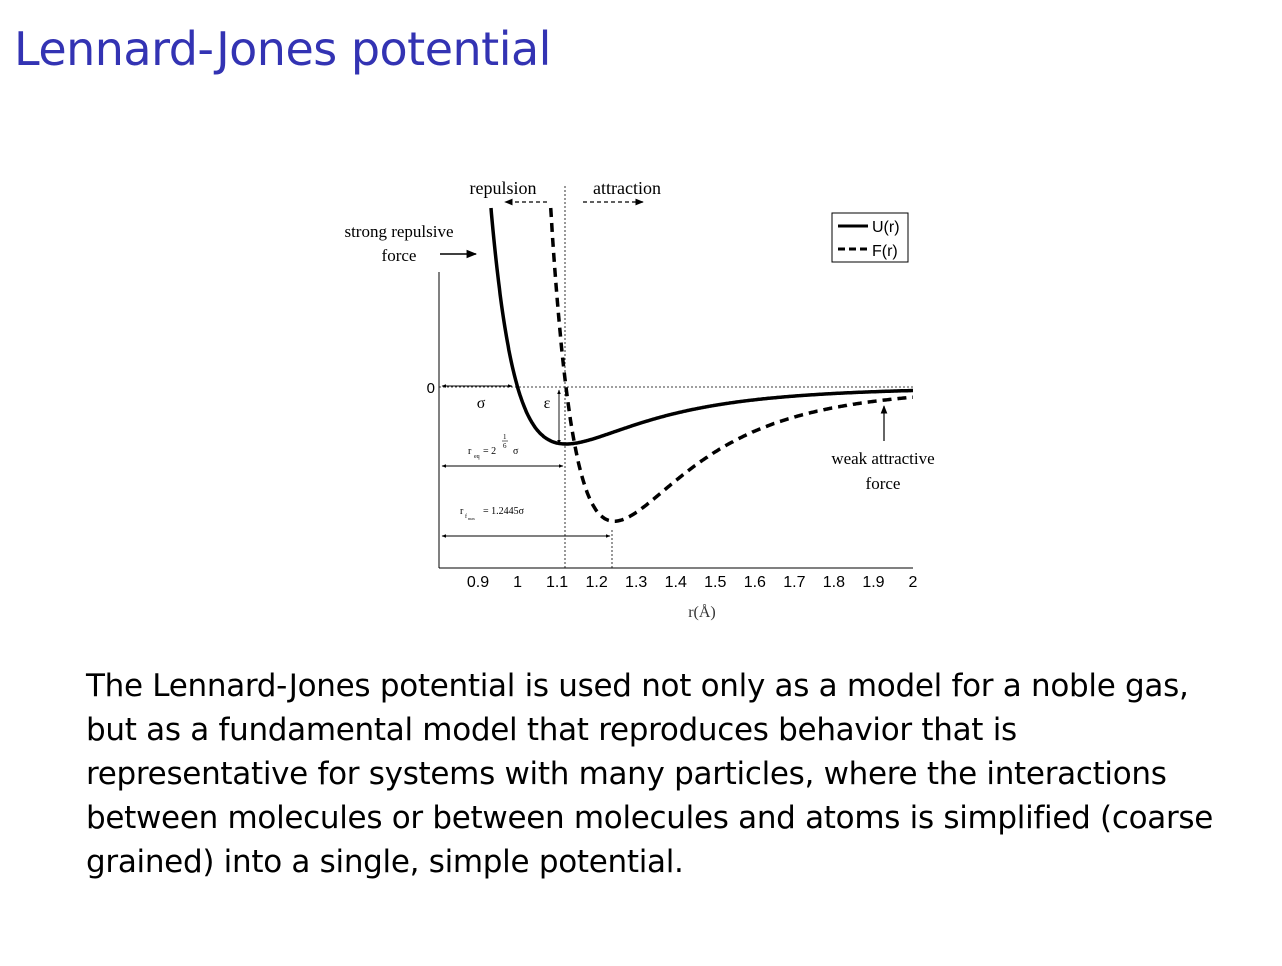  What do you see at coordinates (503, 188) in the screenshot?
I see `annotation-repulsion: repulsion` at bounding box center [503, 188].